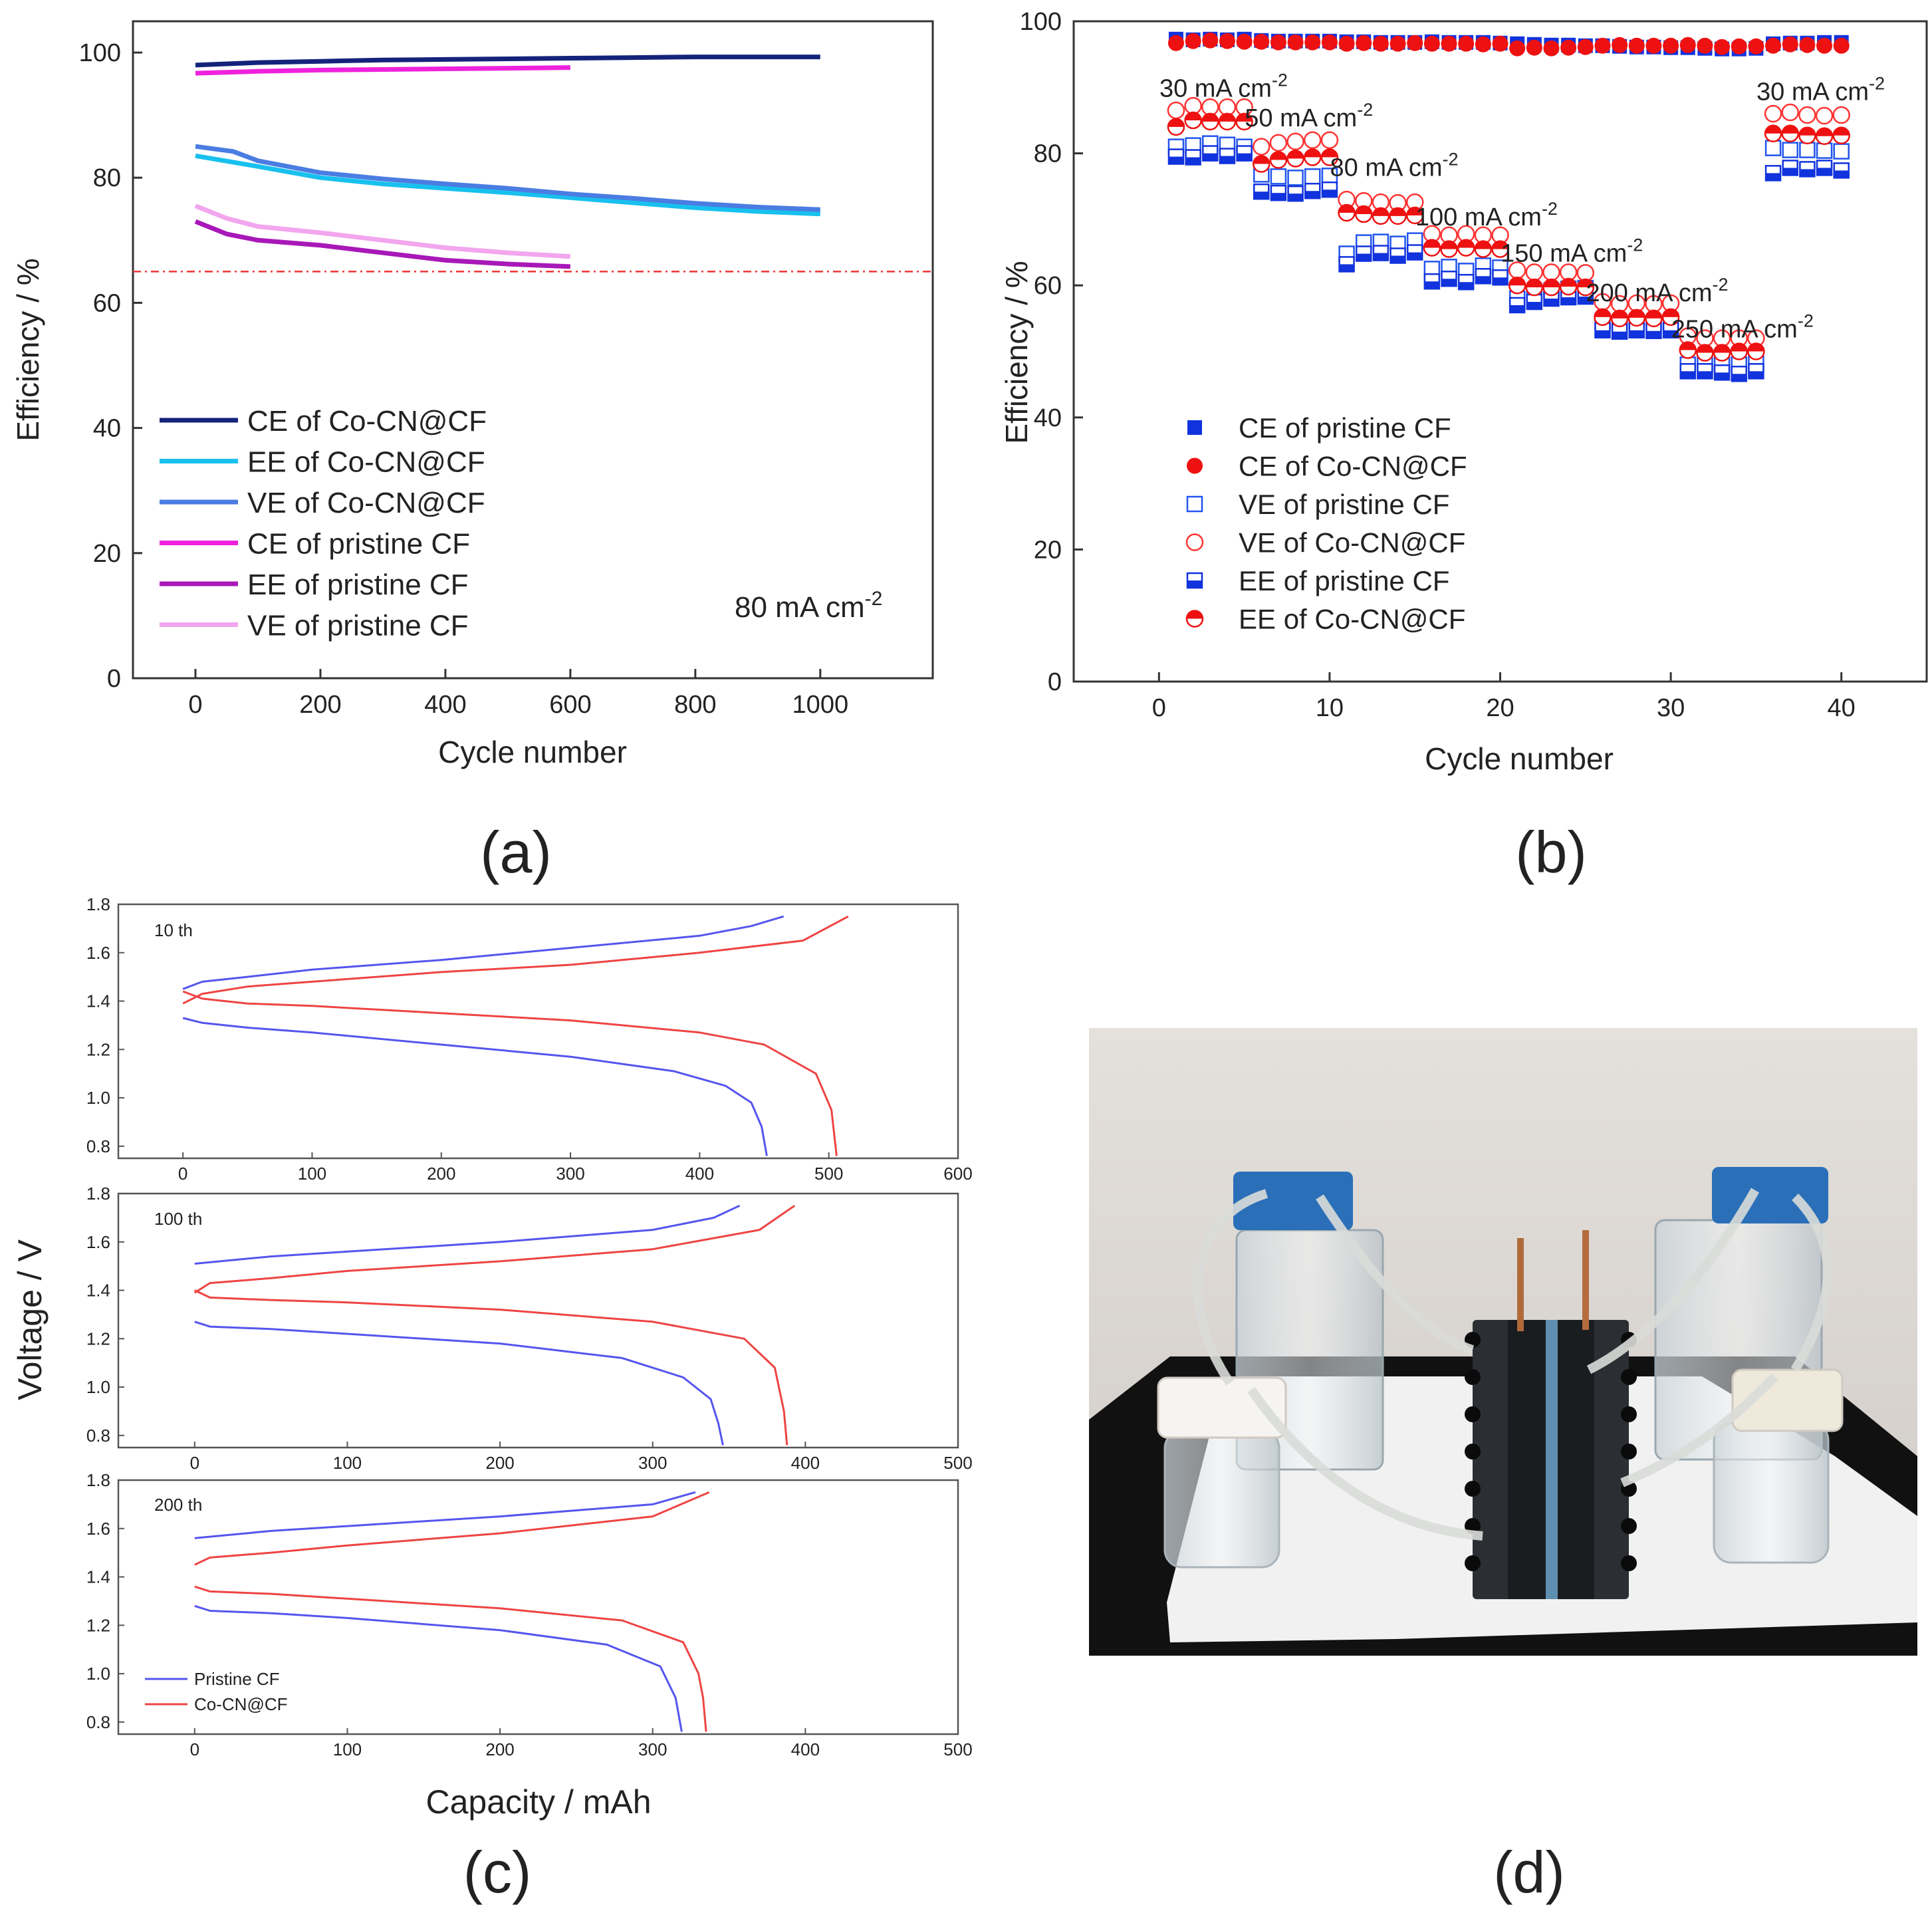  What do you see at coordinates (538, 1320) in the screenshot?
I see `c-100th-frame` at bounding box center [538, 1320].